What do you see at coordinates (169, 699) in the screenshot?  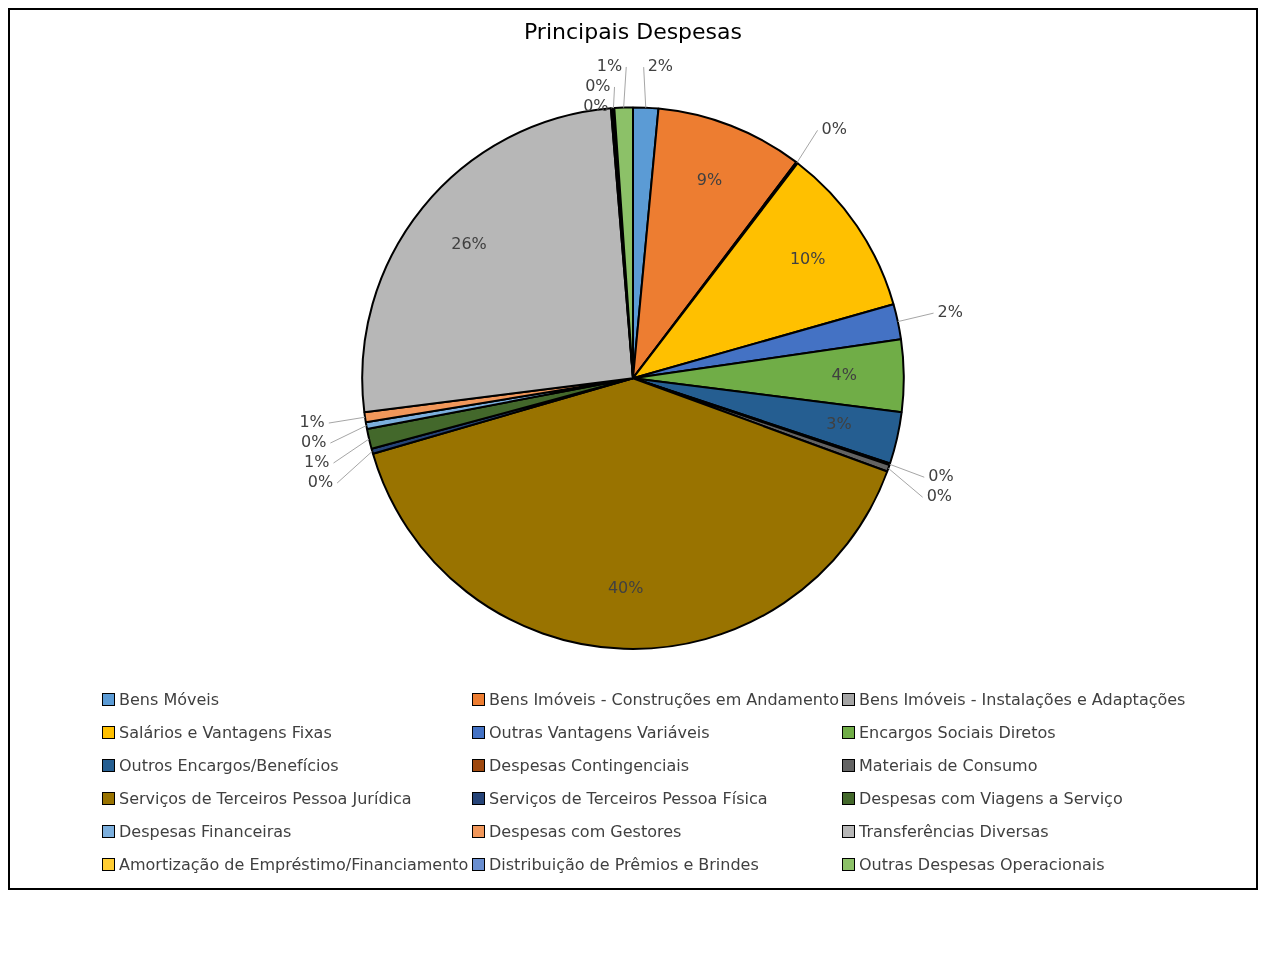 I see `legend-label: Bens Móveis` at bounding box center [169, 699].